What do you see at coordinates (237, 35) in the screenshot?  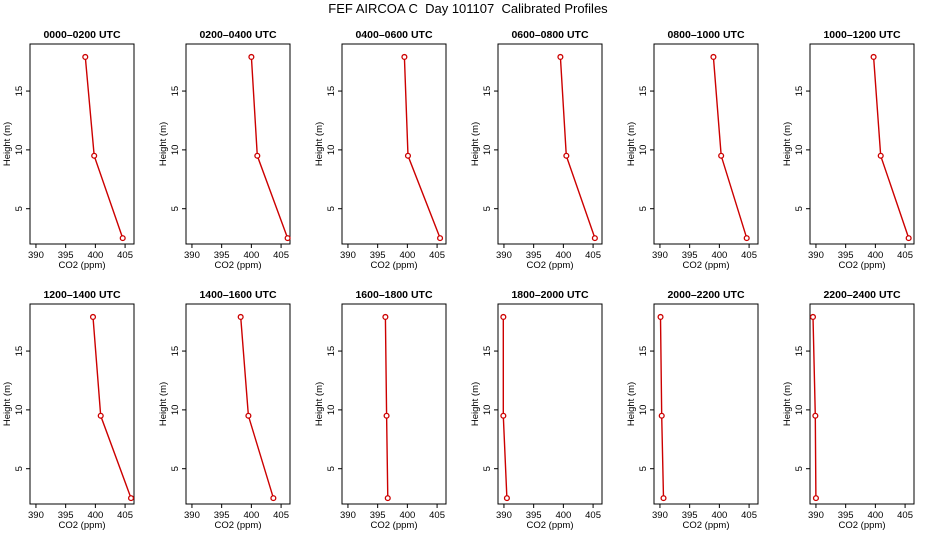 I see `panel-title: 0200–0400 UTC` at bounding box center [237, 35].